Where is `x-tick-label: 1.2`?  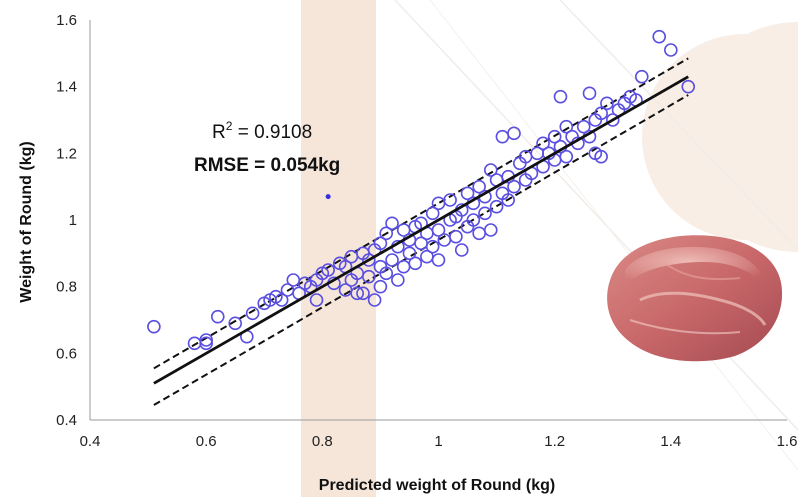 x-tick-label: 1.2 is located at coordinates (554, 441).